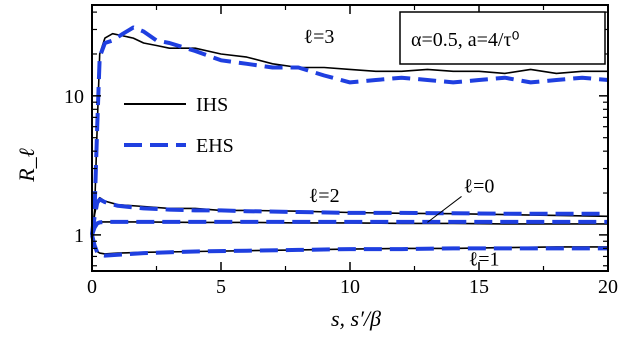 The image size is (636, 337). I want to click on x-tick-label: 5, so click(221, 287).